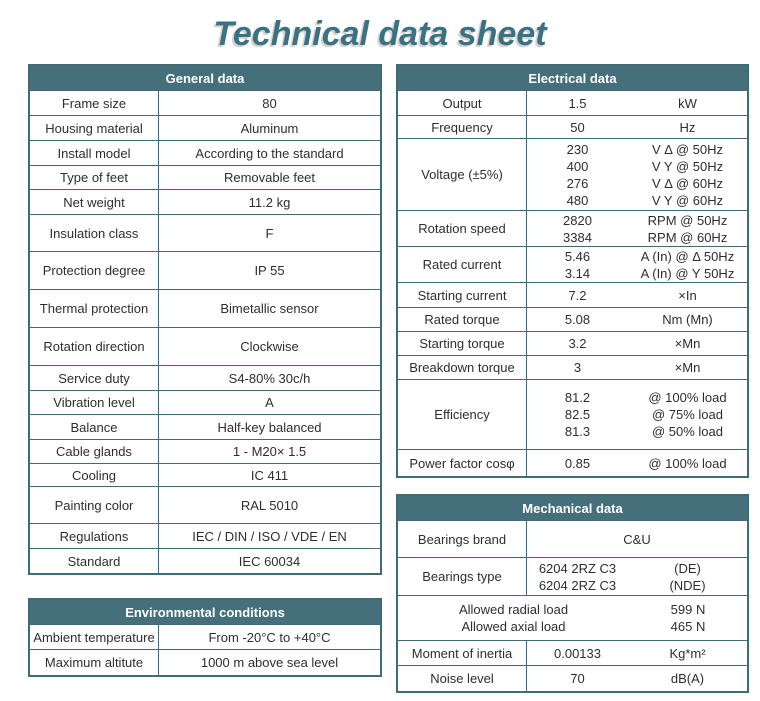  I want to click on row-label: Maximum altitute, so click(94, 662).